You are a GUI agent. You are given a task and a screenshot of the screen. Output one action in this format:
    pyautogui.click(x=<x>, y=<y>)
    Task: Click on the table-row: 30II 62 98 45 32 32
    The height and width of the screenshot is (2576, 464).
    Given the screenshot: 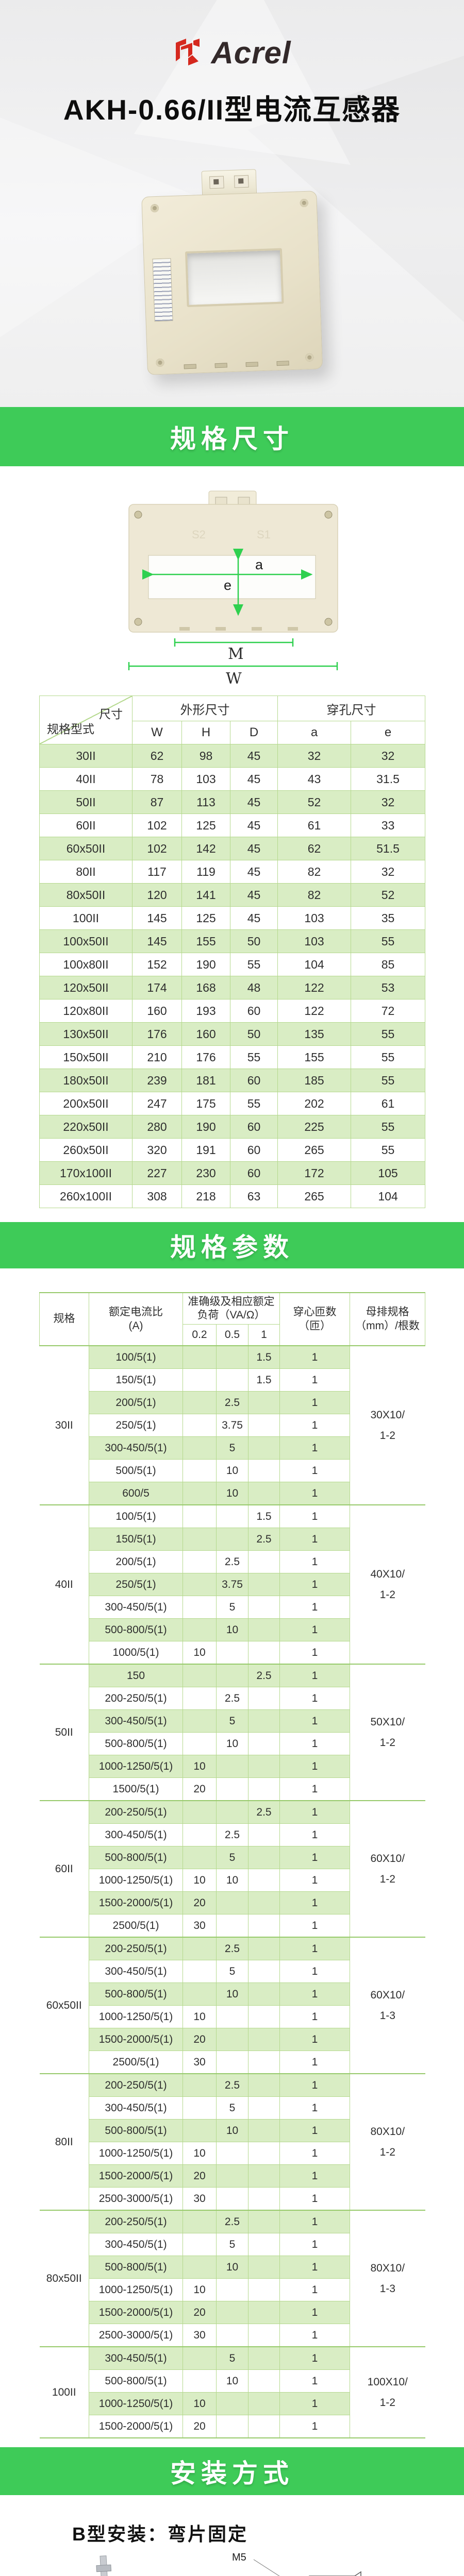 What is the action you would take?
    pyautogui.click(x=232, y=756)
    